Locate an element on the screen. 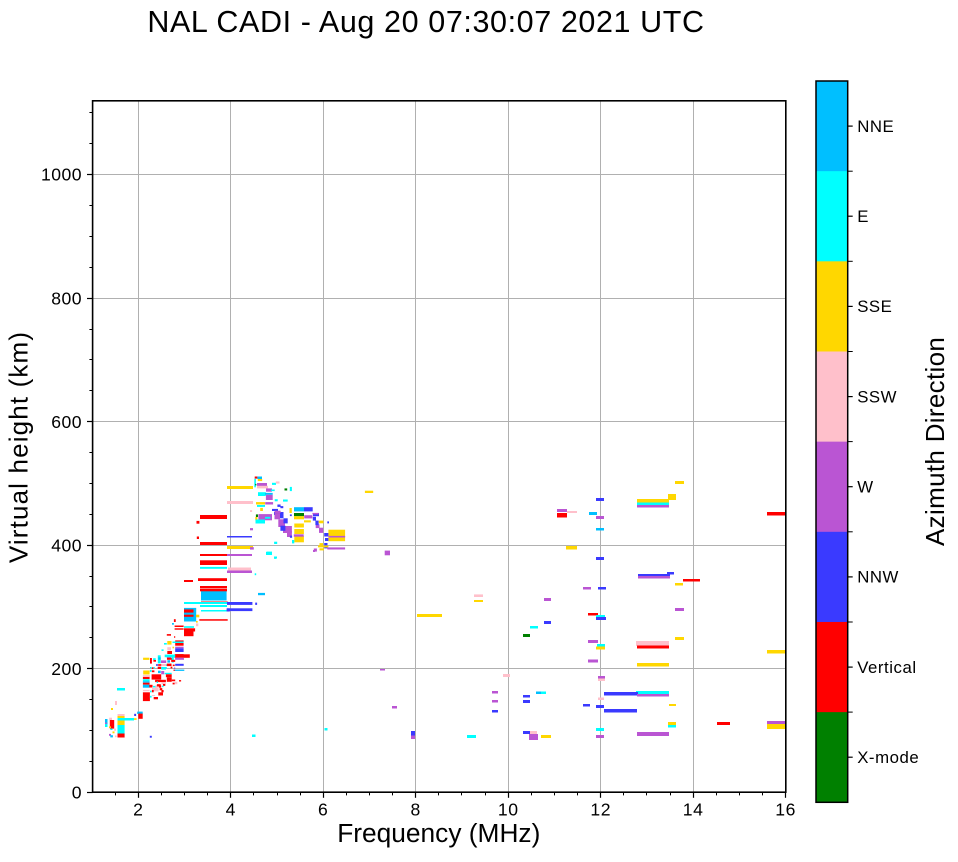 The width and height of the screenshot is (958, 862). svg-text: Vertical is located at coordinates (886, 667).